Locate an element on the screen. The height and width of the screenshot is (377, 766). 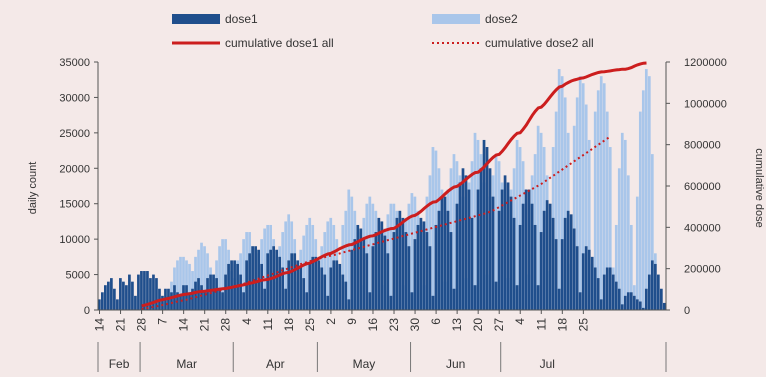
y-axis-label: daily count is located at coordinates (33, 188).